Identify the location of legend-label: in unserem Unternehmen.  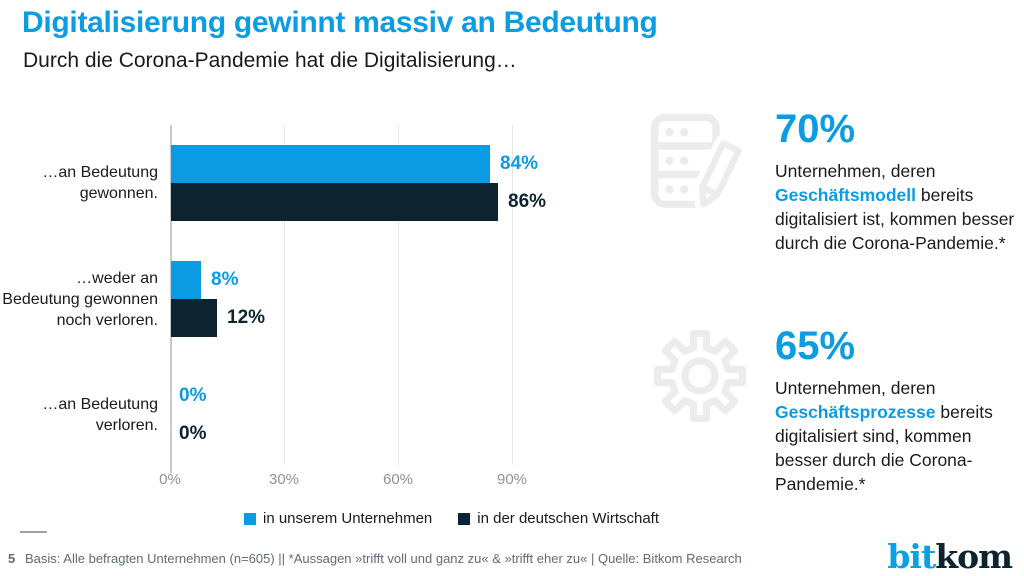
(348, 518).